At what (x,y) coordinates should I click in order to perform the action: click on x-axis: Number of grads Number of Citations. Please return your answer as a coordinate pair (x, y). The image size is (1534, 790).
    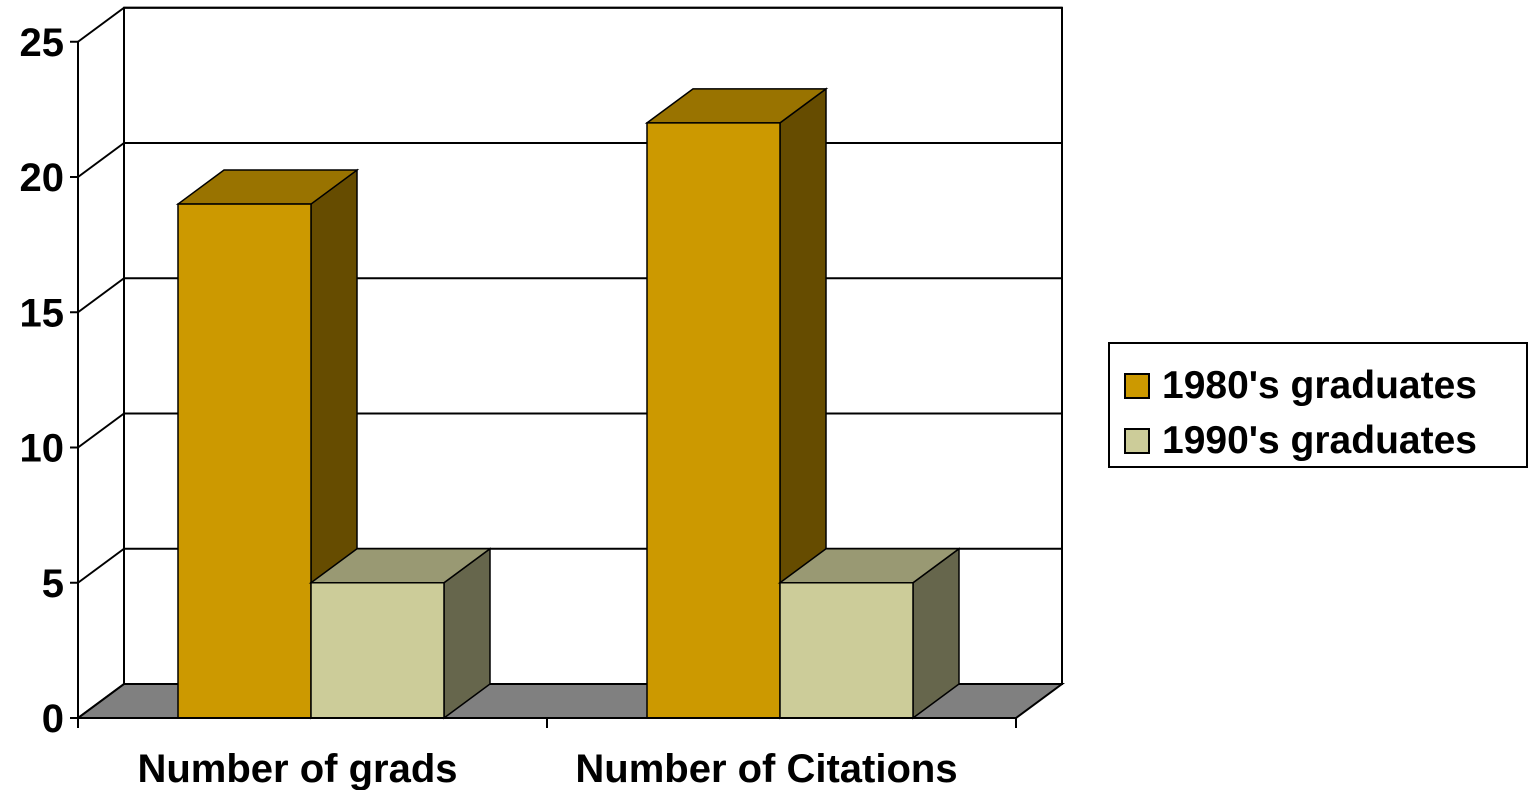
    Looking at the image, I should click on (547, 753).